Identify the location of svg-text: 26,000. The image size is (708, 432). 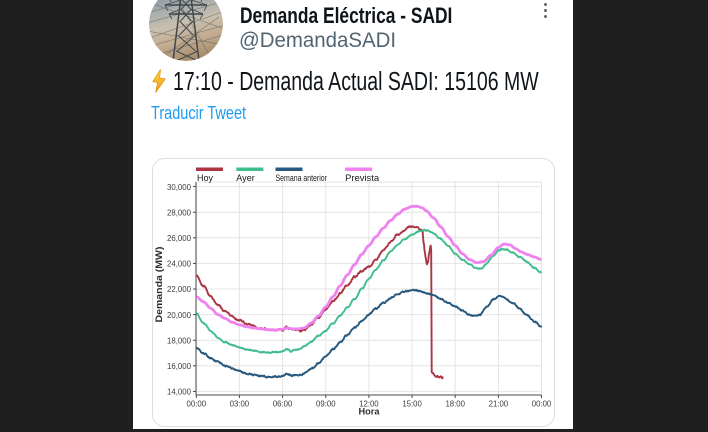
(179, 238).